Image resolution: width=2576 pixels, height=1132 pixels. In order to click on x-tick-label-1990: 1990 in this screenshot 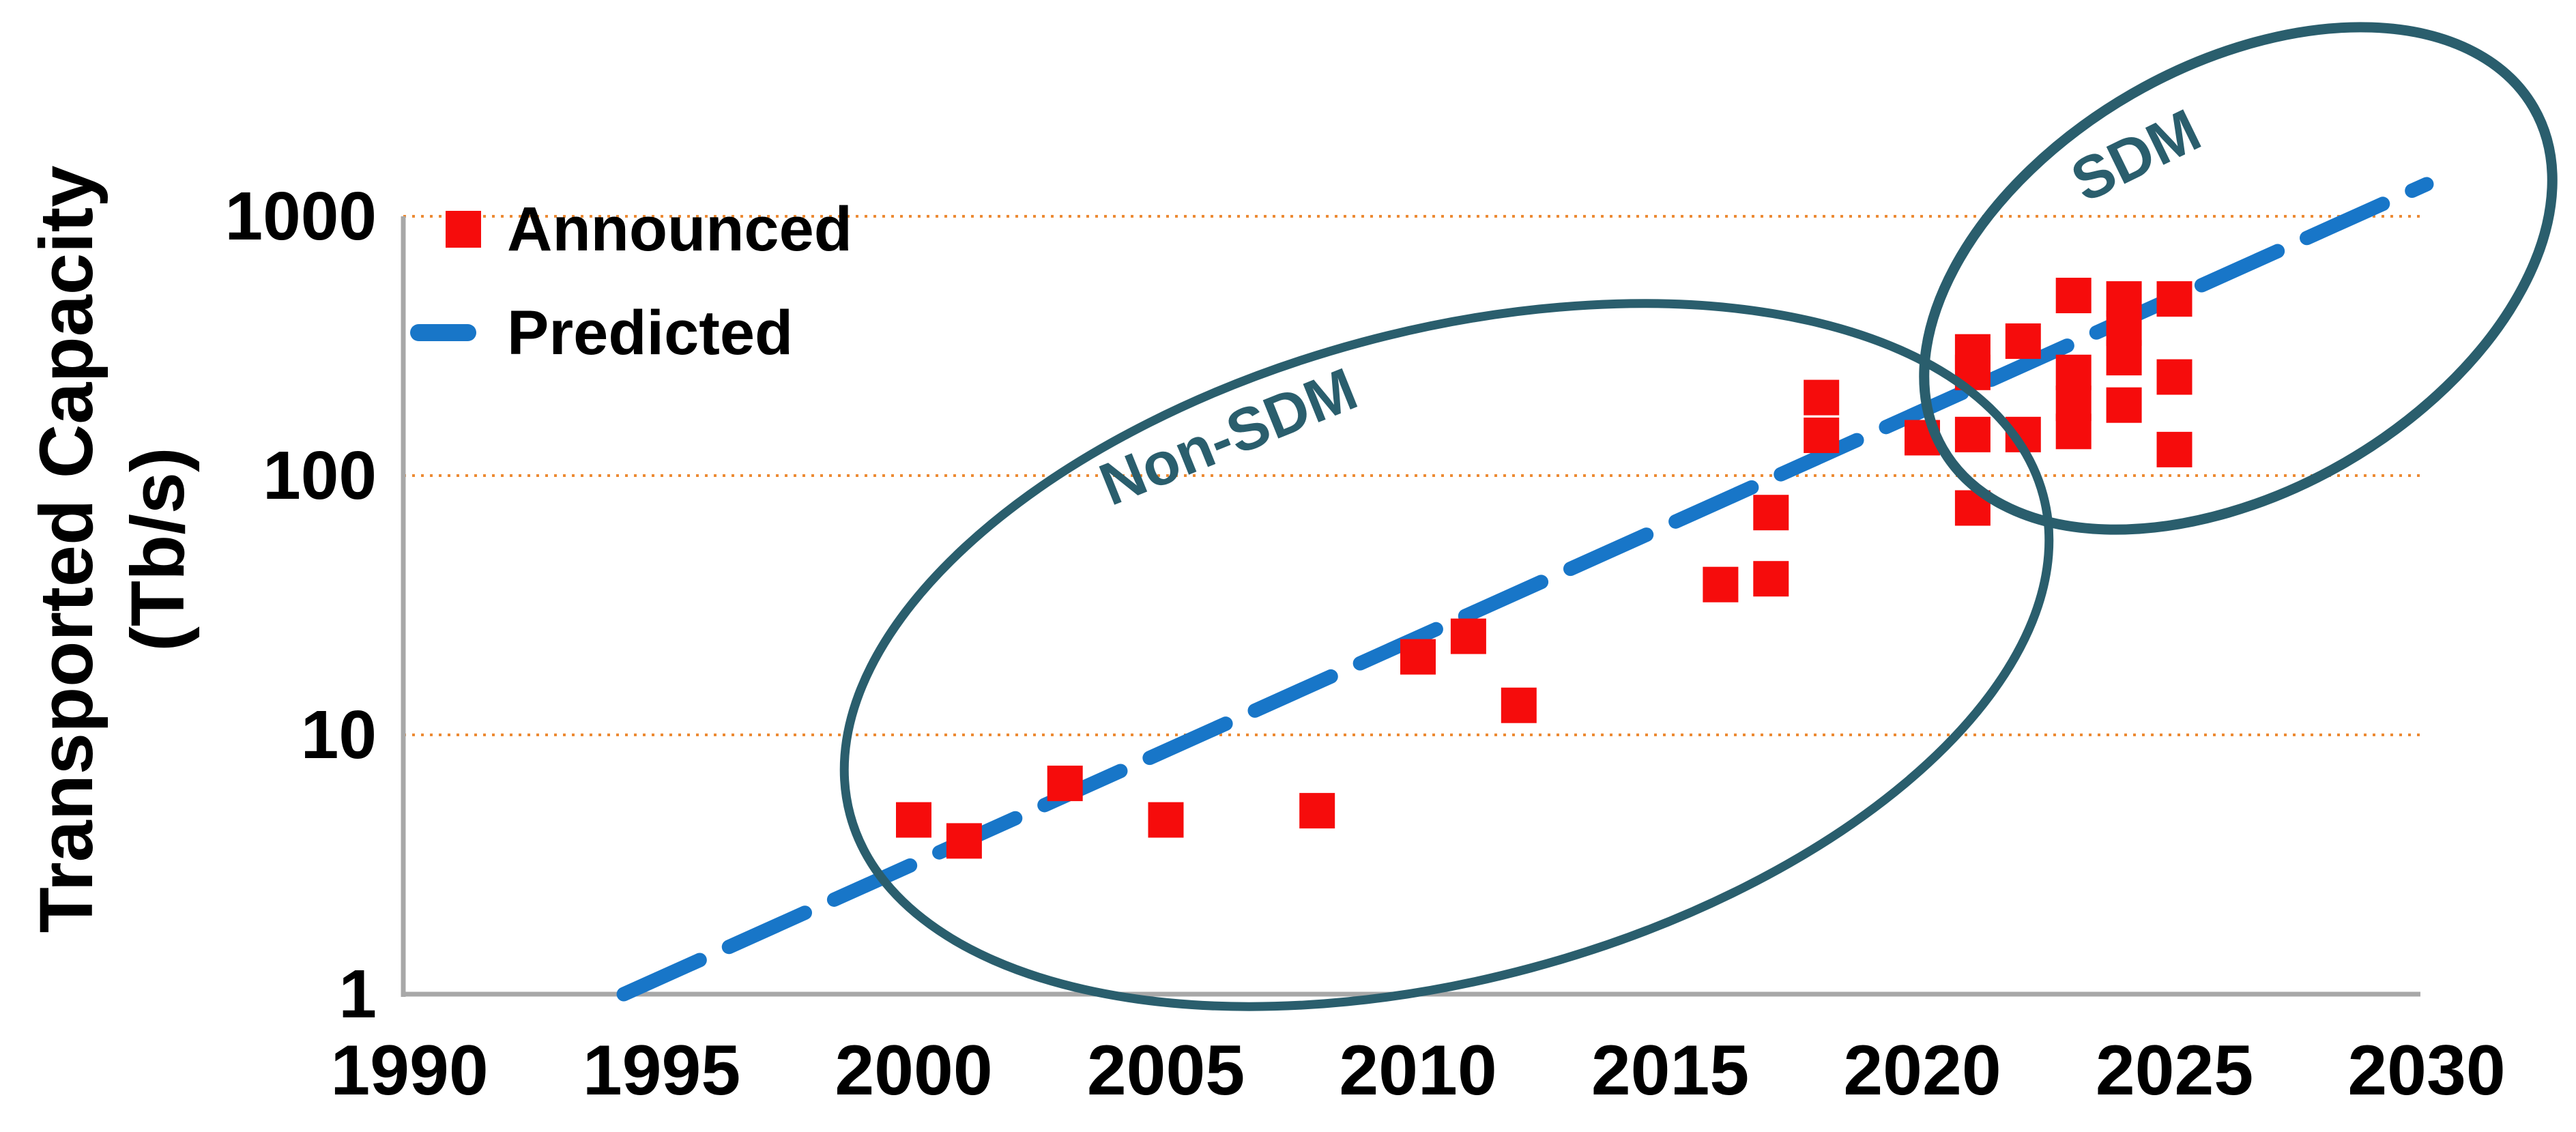, I will do `click(409, 1070)`.